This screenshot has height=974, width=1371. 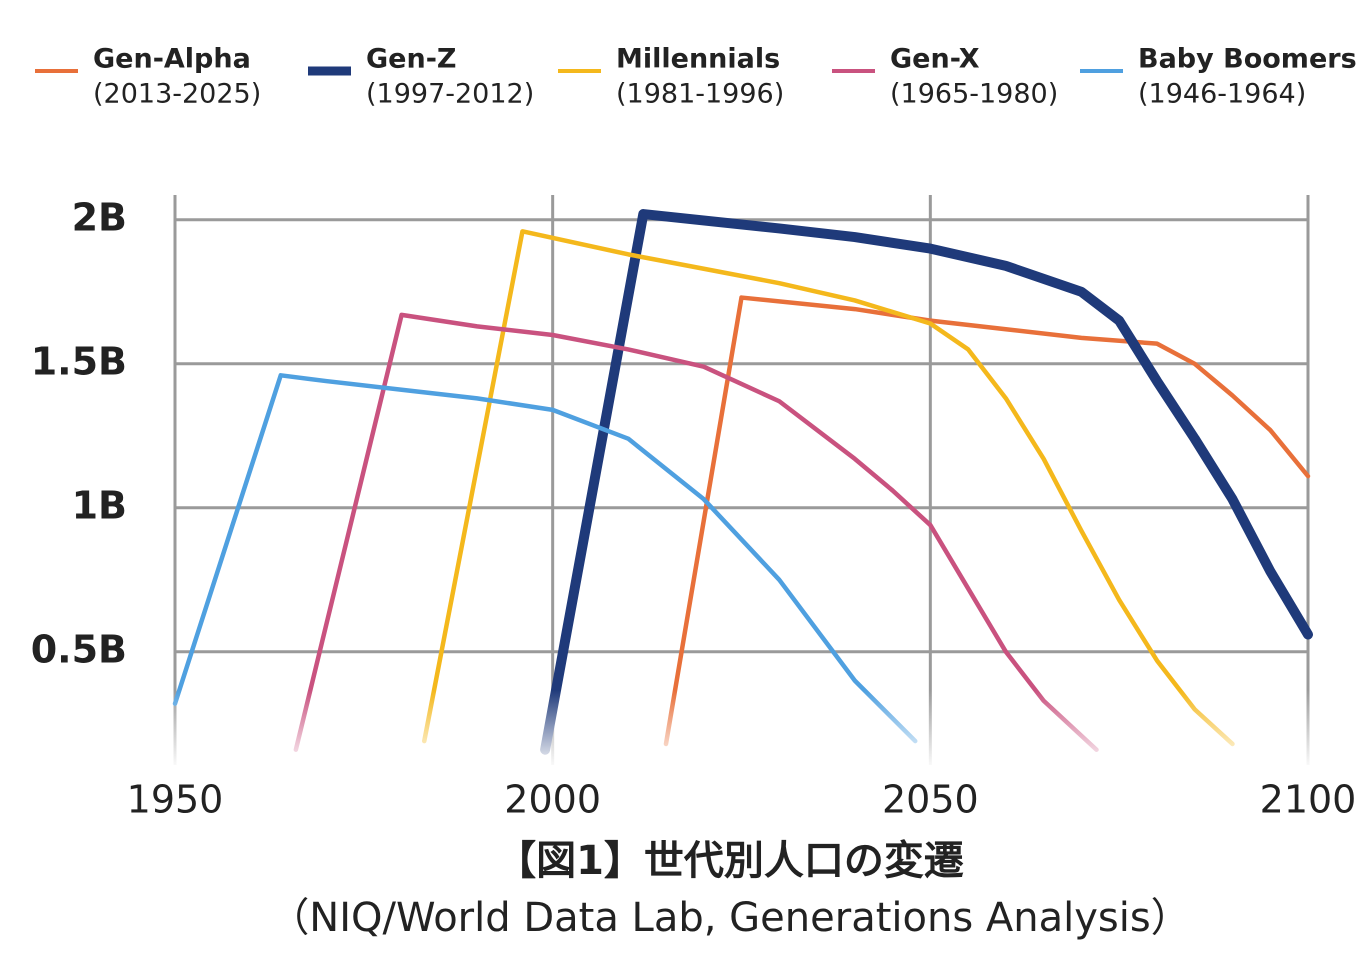 What do you see at coordinates (730, 861) in the screenshot?
I see `chart-title: 【図1】世代別人口の変遷` at bounding box center [730, 861].